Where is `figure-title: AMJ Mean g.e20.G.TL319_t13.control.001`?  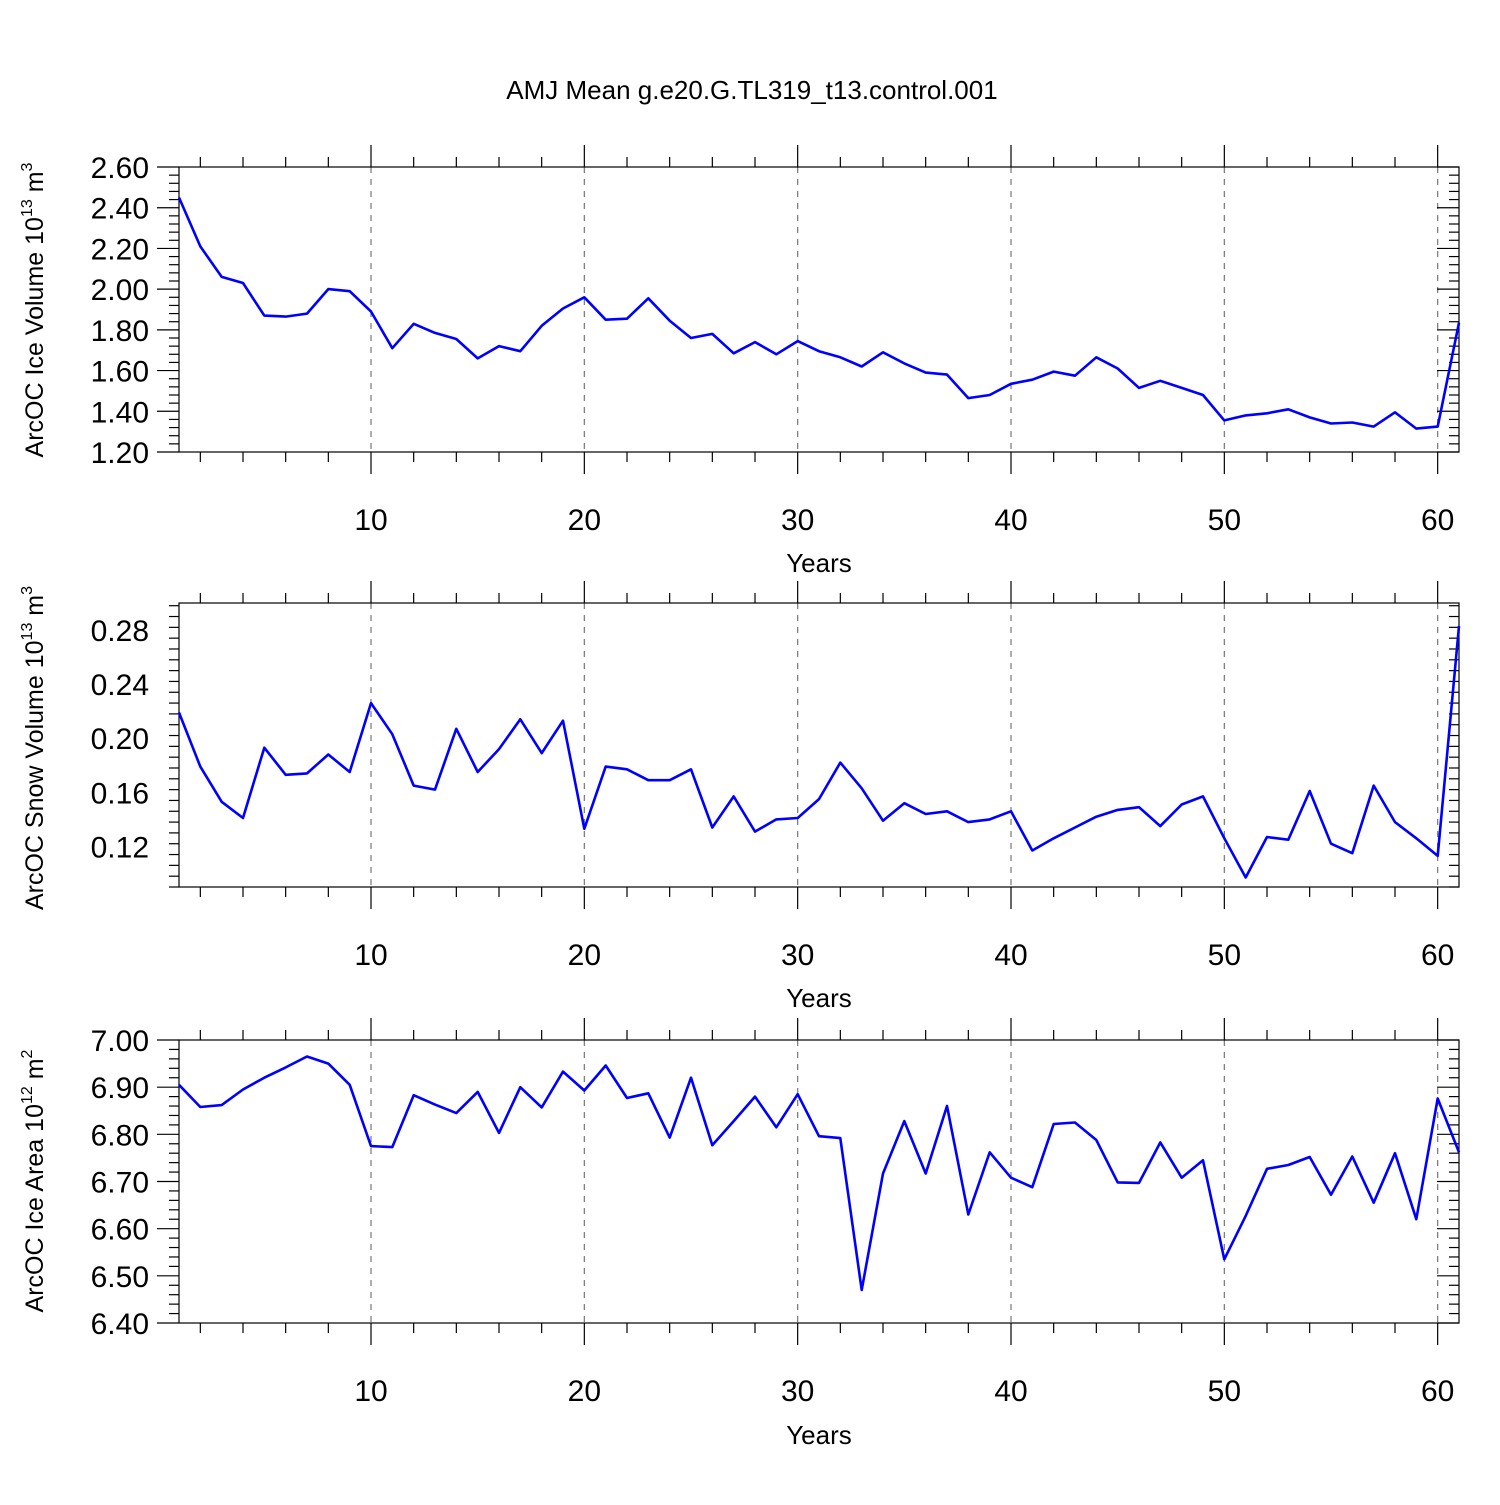 figure-title: AMJ Mean g.e20.G.TL319_t13.control.001 is located at coordinates (751, 90).